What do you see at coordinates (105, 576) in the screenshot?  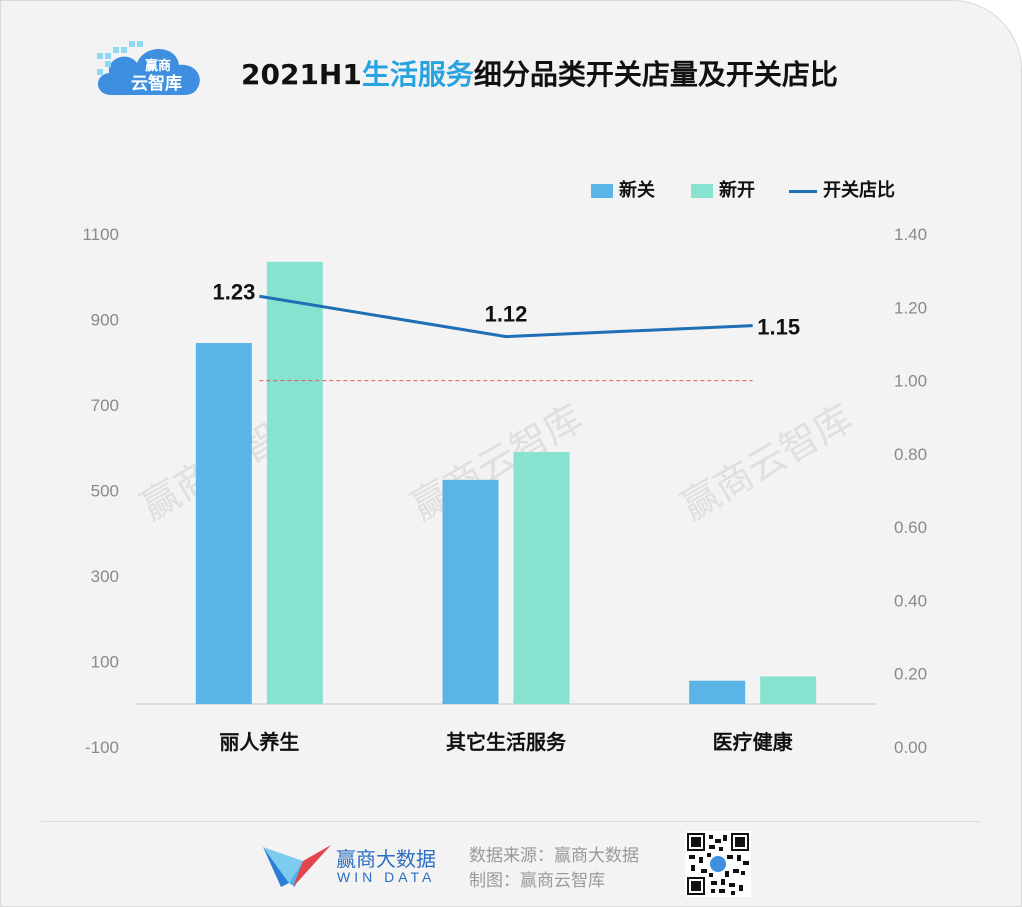 I see `left-tick-label-4: 300` at bounding box center [105, 576].